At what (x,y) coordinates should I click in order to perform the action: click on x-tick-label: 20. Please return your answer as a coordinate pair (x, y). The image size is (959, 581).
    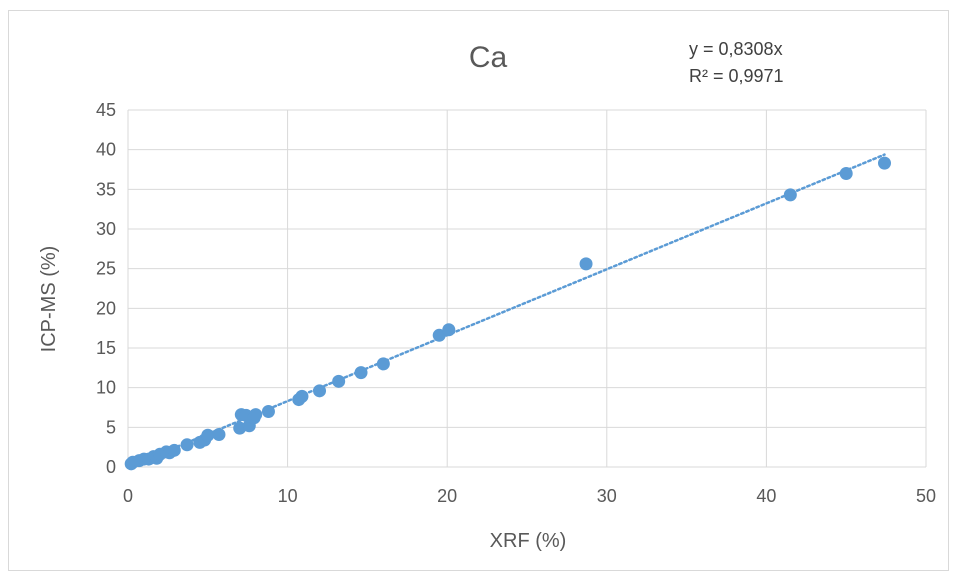
    Looking at the image, I should click on (447, 496).